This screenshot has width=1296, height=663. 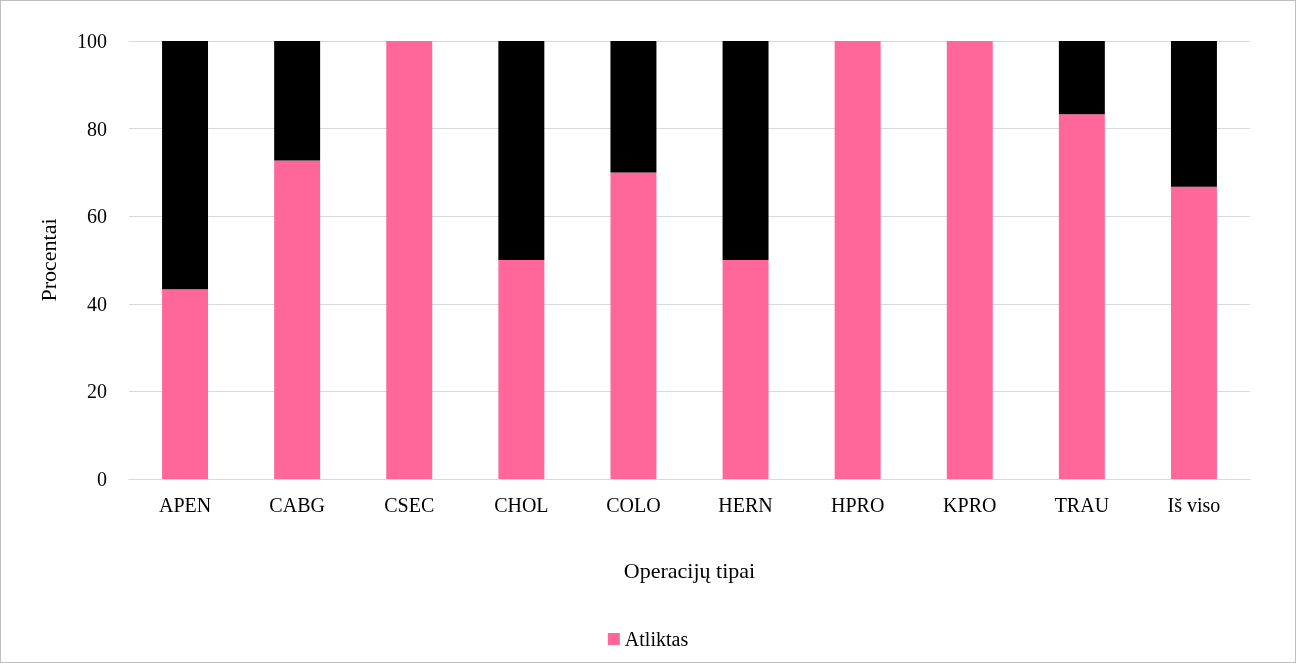 What do you see at coordinates (185, 505) in the screenshot?
I see `x-tick-label: APEN` at bounding box center [185, 505].